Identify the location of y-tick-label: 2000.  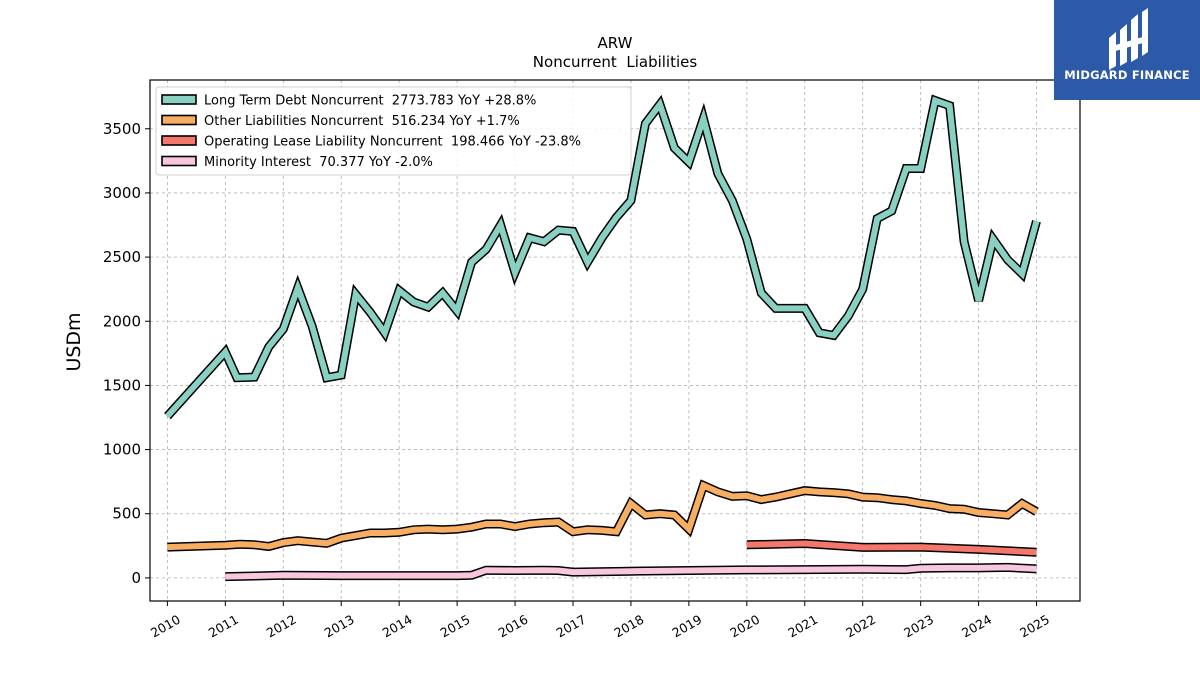
(122, 321).